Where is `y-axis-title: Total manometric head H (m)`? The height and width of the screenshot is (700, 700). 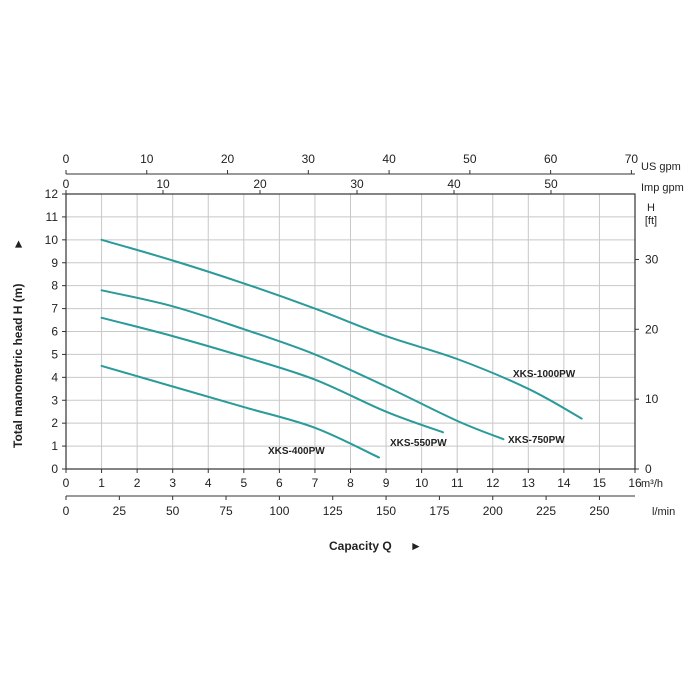 y-axis-title: Total manometric head H (m) is located at coordinates (18, 366).